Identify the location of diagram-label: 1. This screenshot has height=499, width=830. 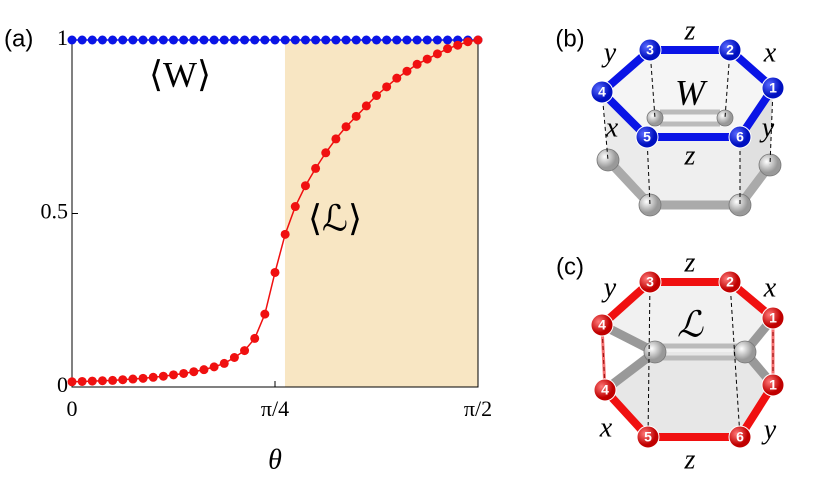
(773, 88).